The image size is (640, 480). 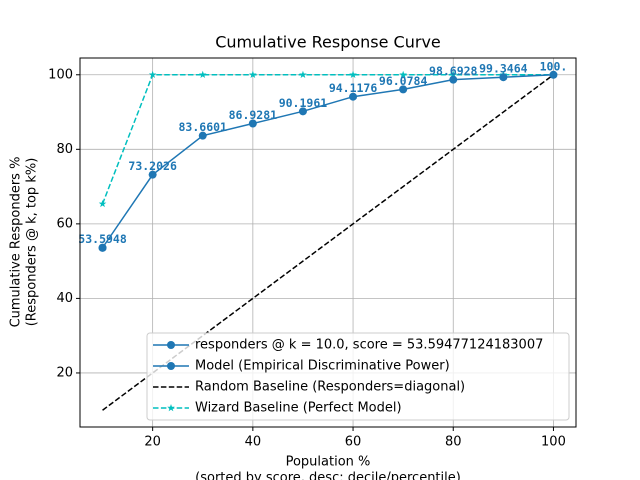 What do you see at coordinates (503, 69) in the screenshot?
I see `data-label: 99.3464` at bounding box center [503, 69].